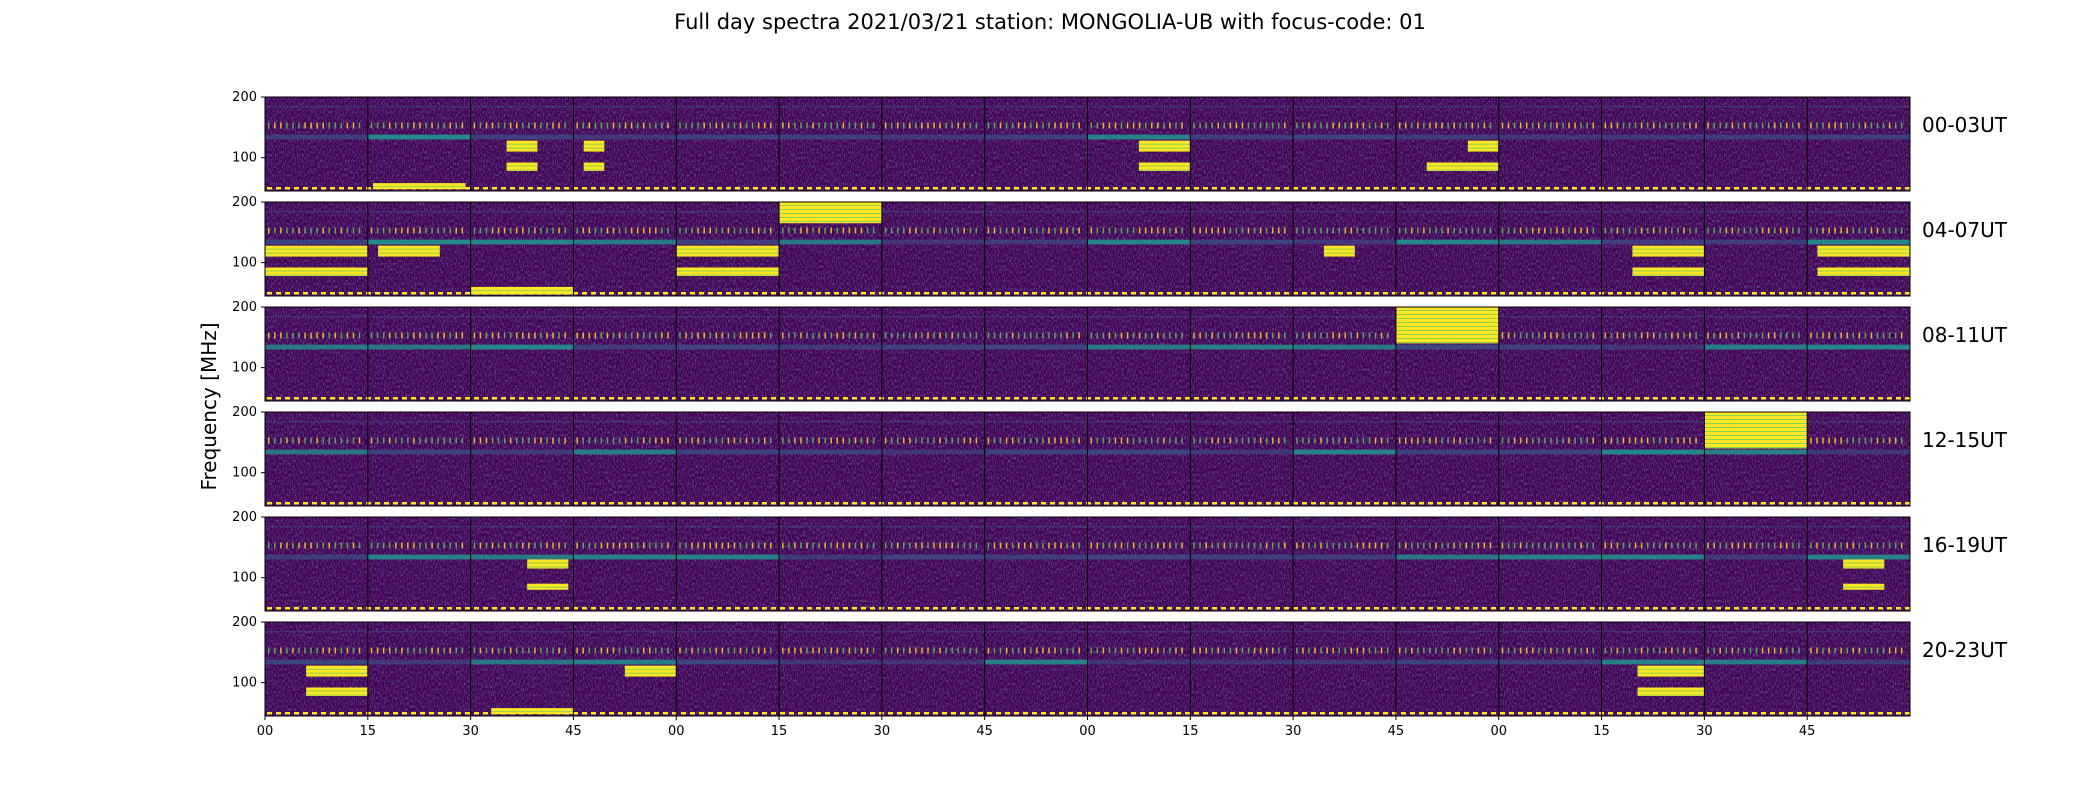 The image size is (2100, 800). What do you see at coordinates (594, 166) in the screenshot?
I see `burst-event` at bounding box center [594, 166].